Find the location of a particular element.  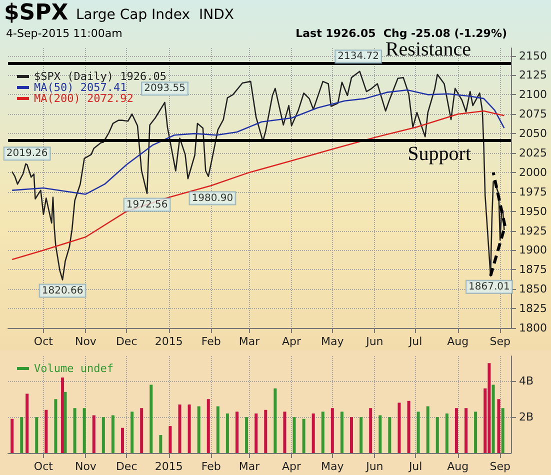

y-tick-label: 2150 is located at coordinates (533, 55).